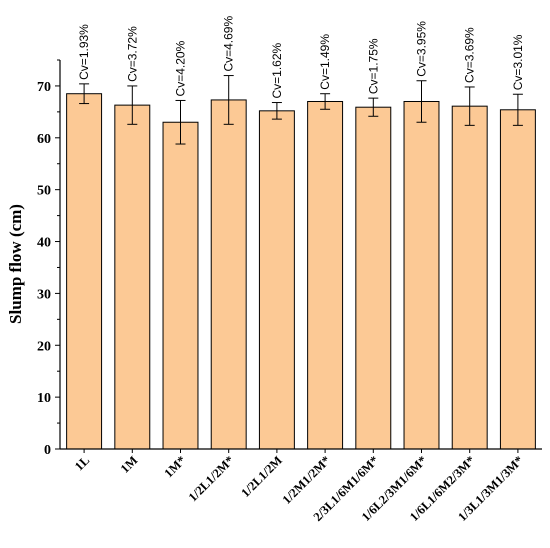 The image size is (550, 548). Describe the element at coordinates (44, 243) in the screenshot. I see `y-tick-label: 40` at that location.